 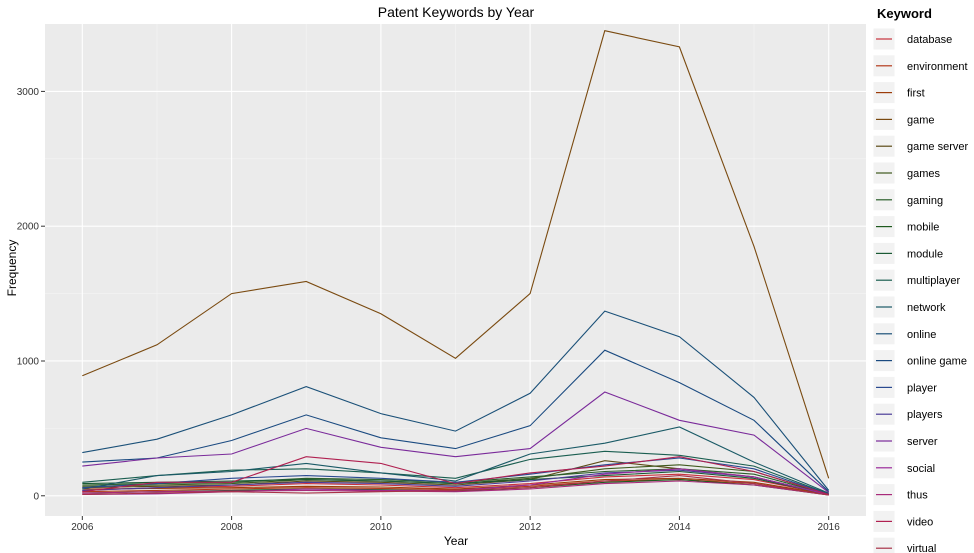 What do you see at coordinates (929, 40) in the screenshot?
I see `legend-label-database: database` at bounding box center [929, 40].